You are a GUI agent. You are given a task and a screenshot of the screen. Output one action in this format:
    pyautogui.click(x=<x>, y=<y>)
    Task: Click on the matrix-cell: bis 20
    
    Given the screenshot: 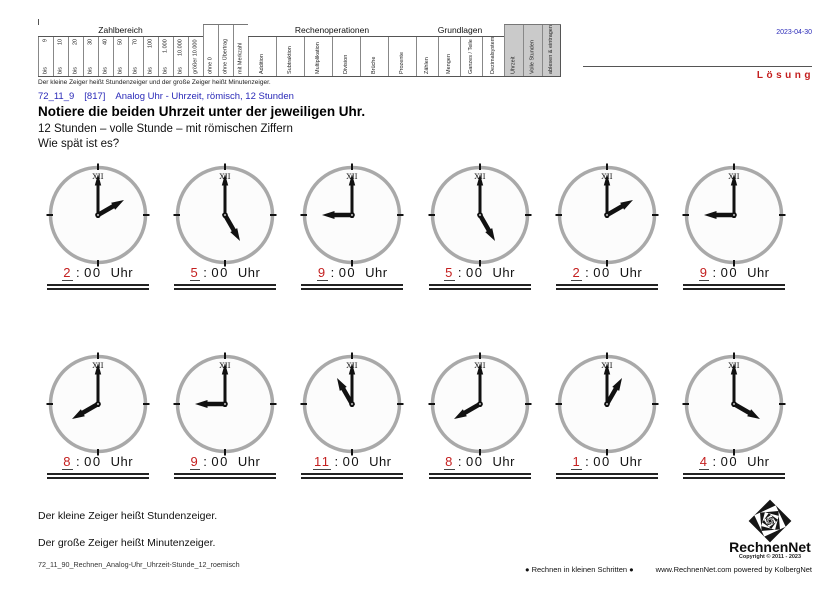 What is the action you would take?
    pyautogui.click(x=75, y=56)
    